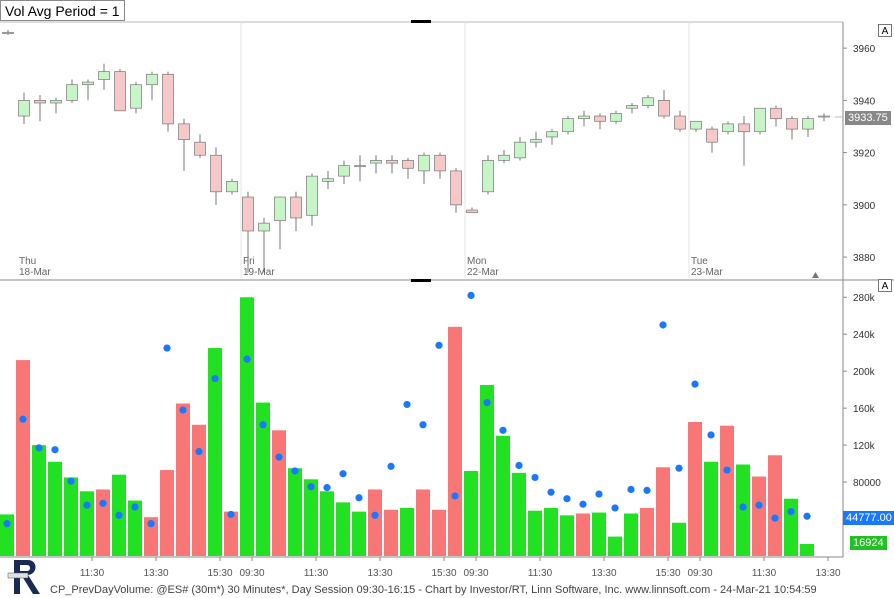 This screenshot has width=894, height=598. Describe the element at coordinates (699, 573) in the screenshot. I see `time-label: 09:30` at that location.